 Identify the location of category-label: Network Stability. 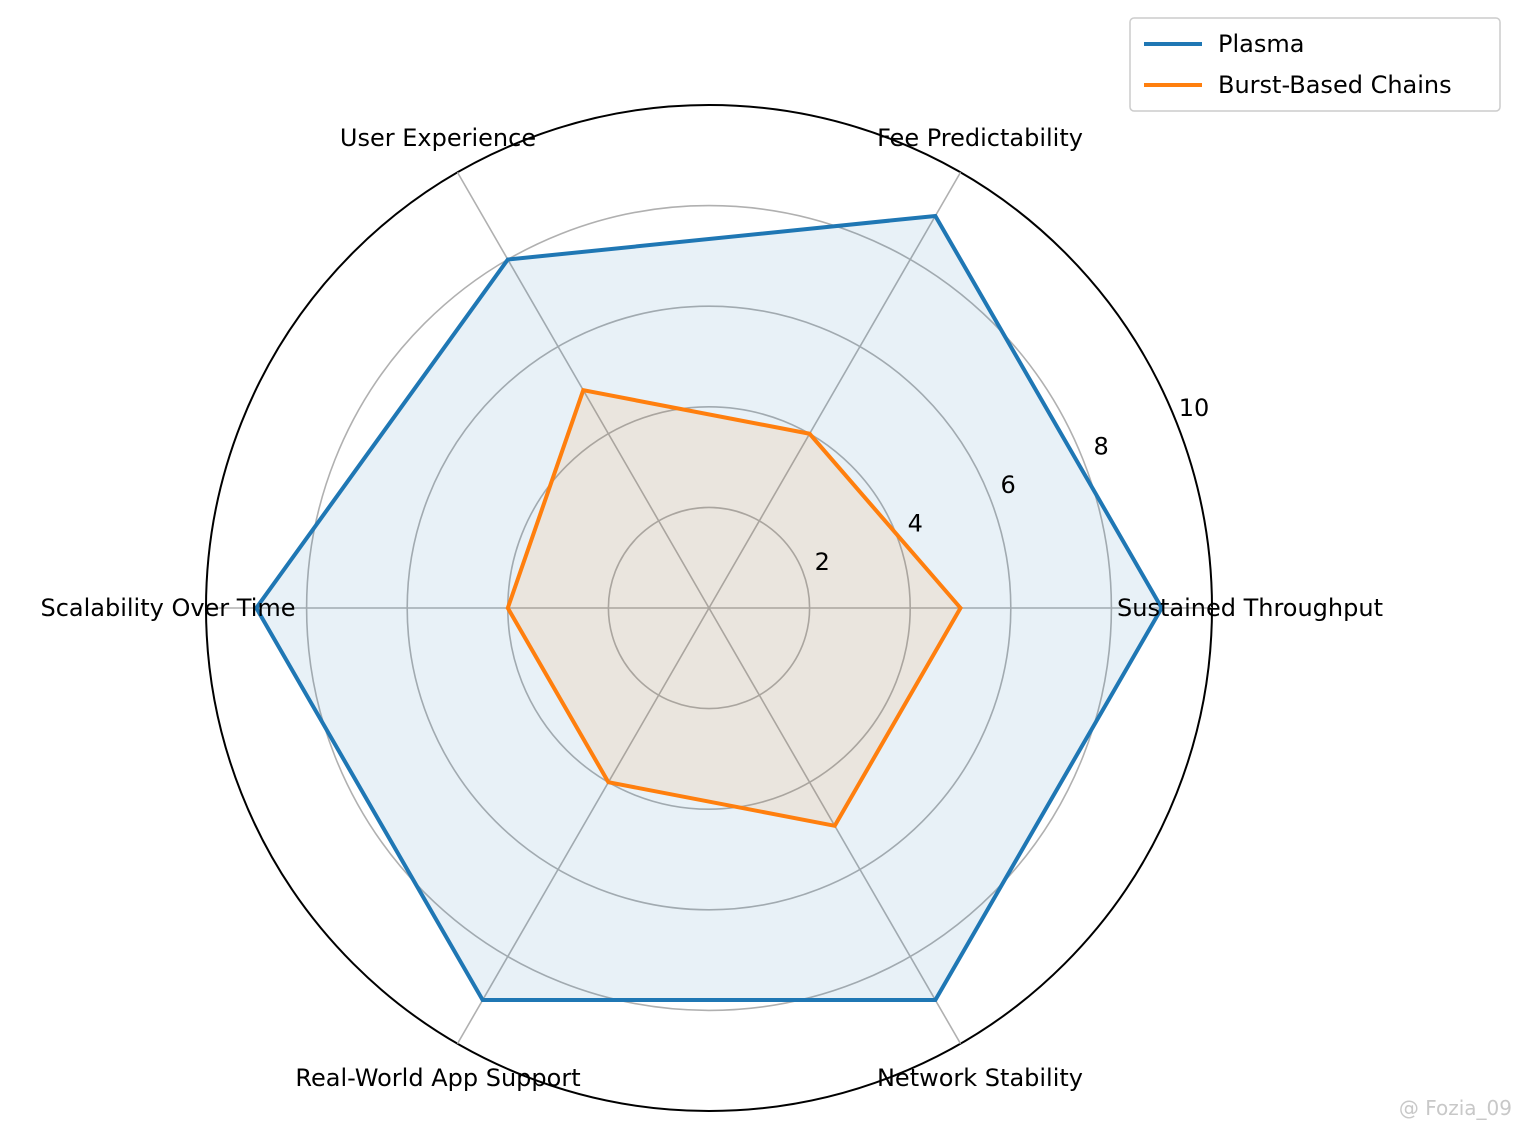
(980, 1078).